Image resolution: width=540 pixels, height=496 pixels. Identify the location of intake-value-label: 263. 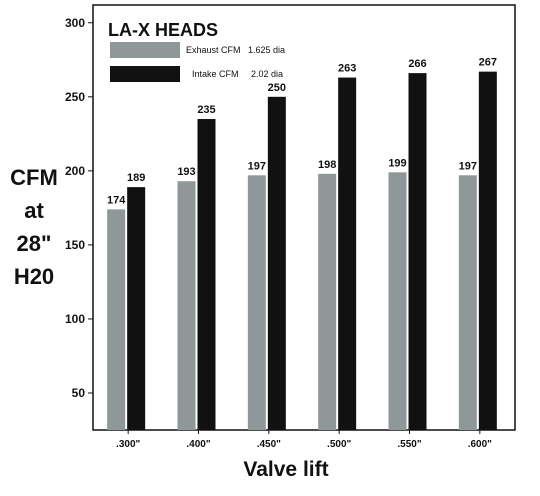
(347, 69).